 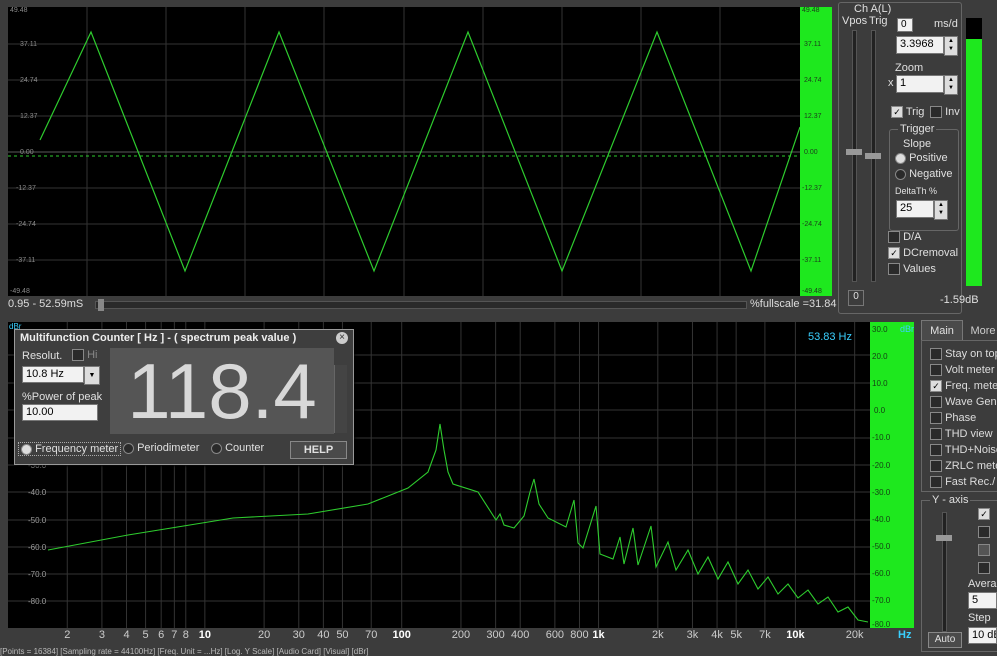 What do you see at coordinates (945, 112) in the screenshot?
I see `inv-checkbox: Inv` at bounding box center [945, 112].